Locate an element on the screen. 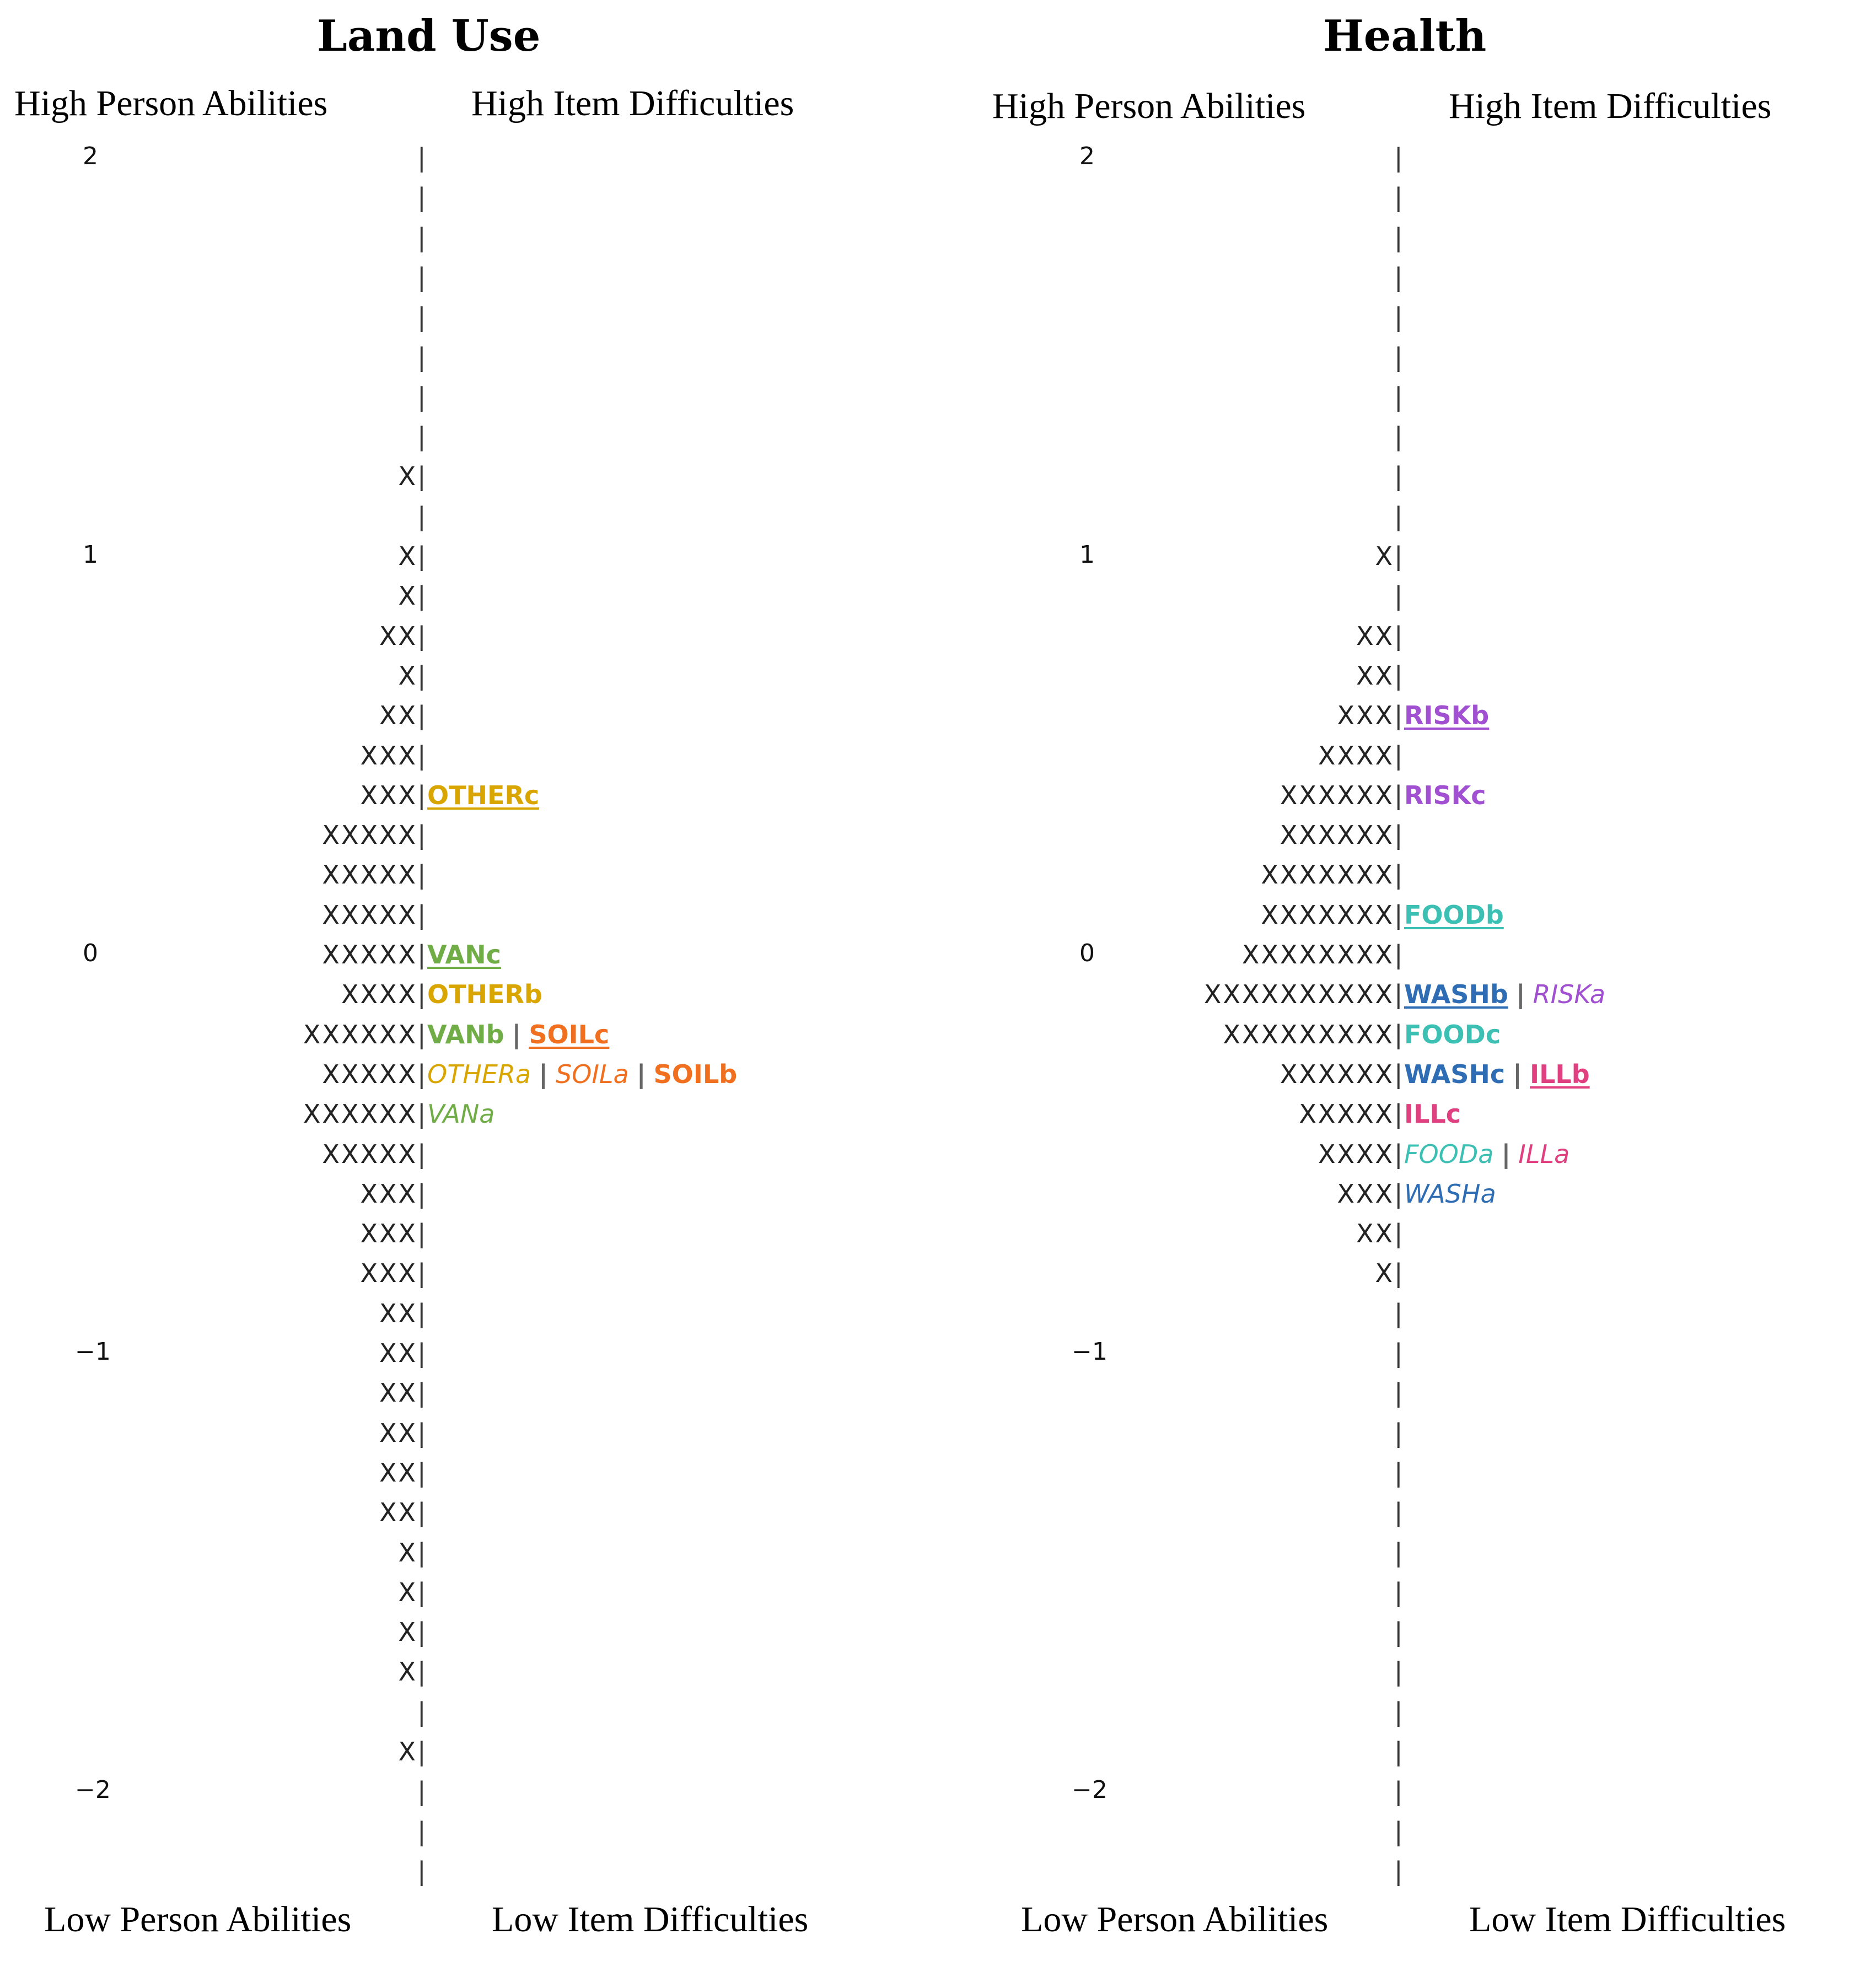 This screenshot has height=1977, width=1876. land-use-item-OTHERc: OTHERc is located at coordinates (484, 795).